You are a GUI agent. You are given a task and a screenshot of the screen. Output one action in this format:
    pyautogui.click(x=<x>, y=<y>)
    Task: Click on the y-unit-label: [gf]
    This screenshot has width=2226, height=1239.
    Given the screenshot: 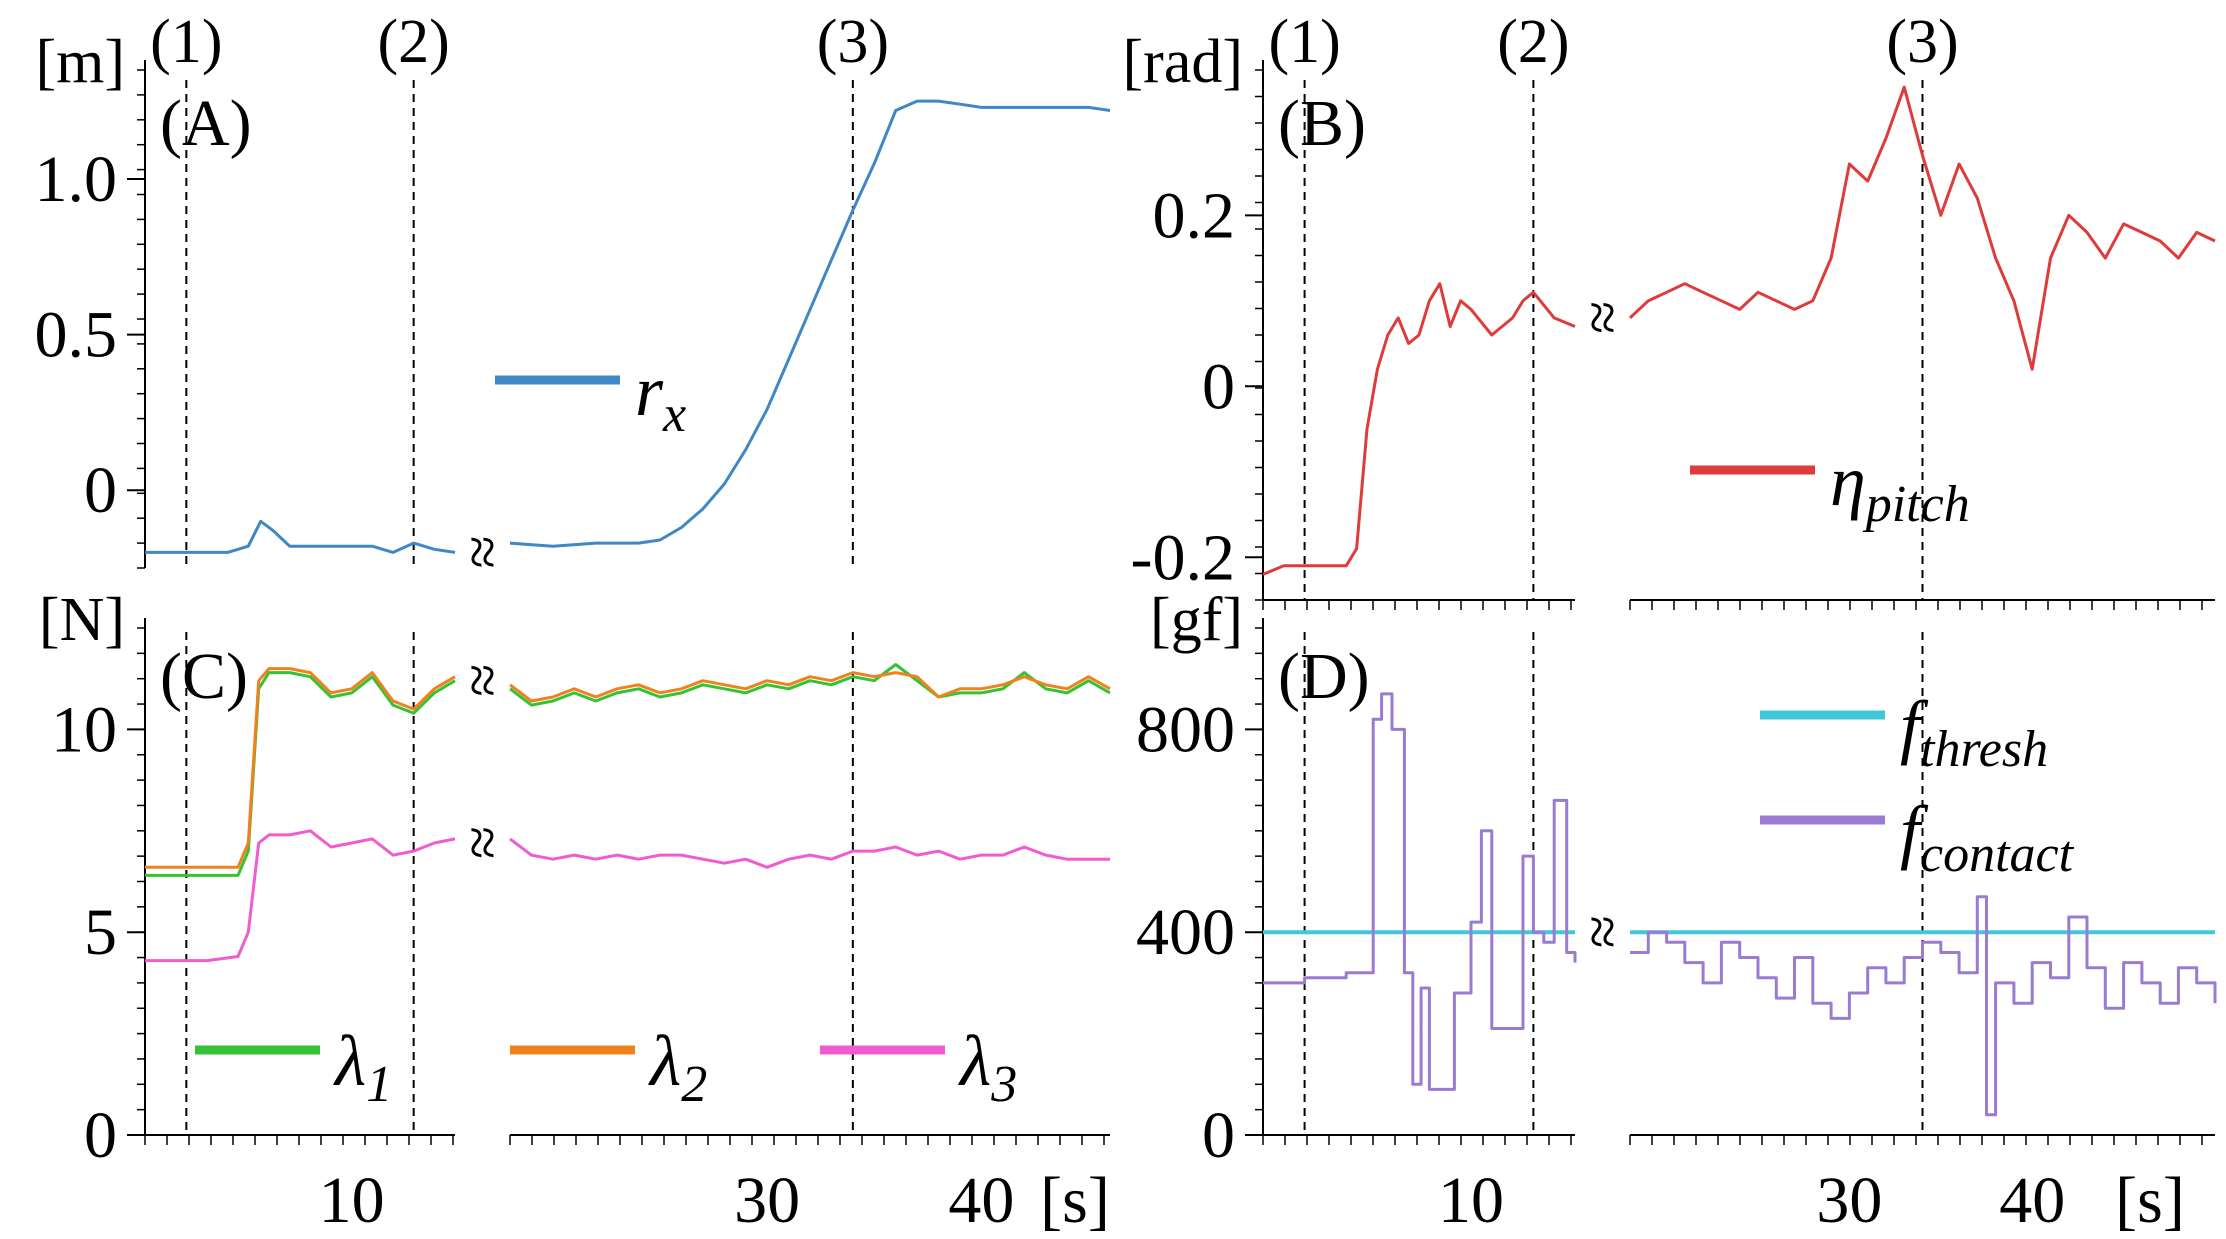 What is the action you would take?
    pyautogui.click(x=1196, y=620)
    